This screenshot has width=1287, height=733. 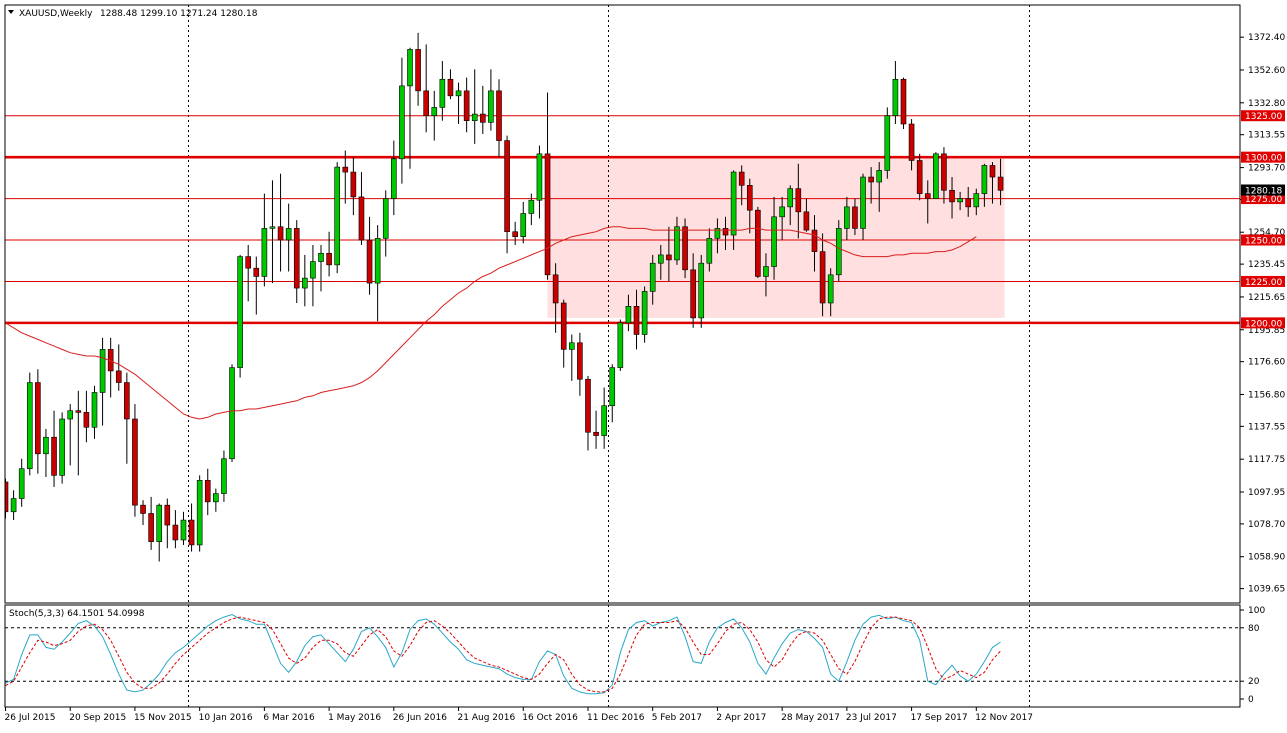 I want to click on price-tick-label: 1293.70, so click(x=1266, y=169).